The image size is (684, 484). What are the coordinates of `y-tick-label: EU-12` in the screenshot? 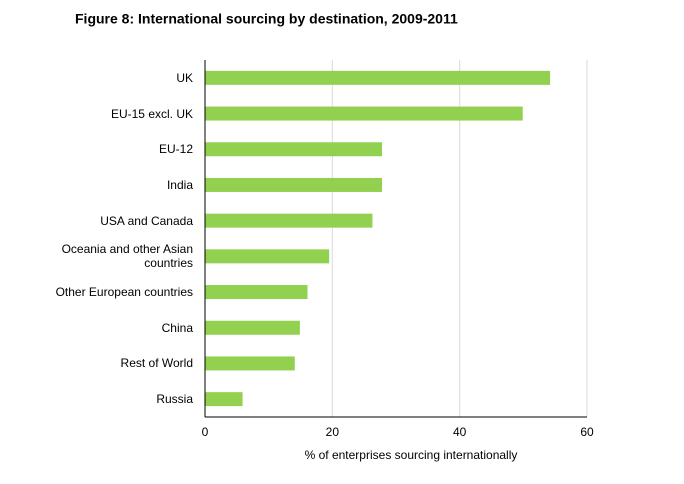 It's located at (175, 149).